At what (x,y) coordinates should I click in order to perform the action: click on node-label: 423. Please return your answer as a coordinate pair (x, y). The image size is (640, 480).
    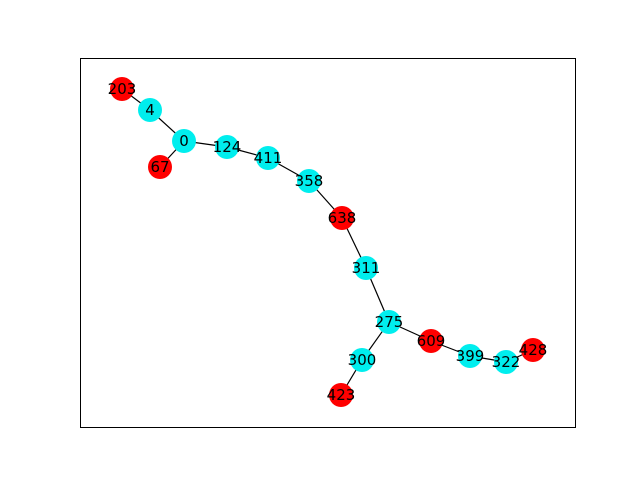
    Looking at the image, I should click on (341, 395).